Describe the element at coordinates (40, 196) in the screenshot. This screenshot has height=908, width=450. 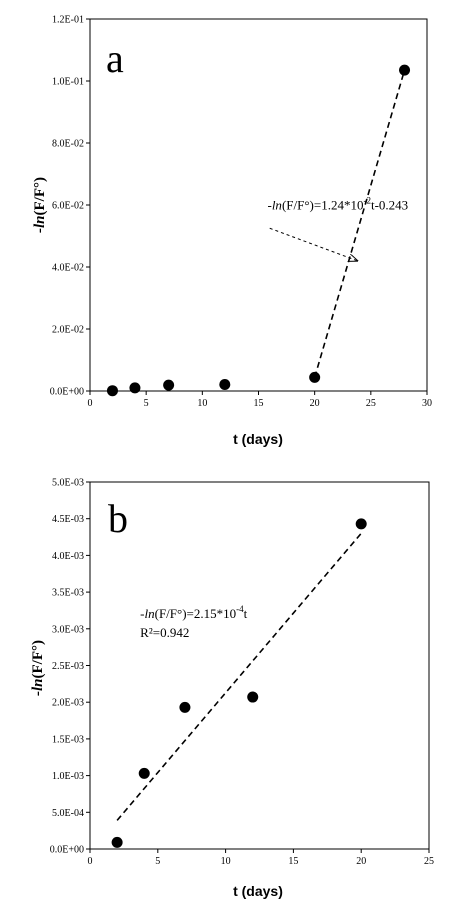
I see `y-axis-label-a-rest: (F/F°)` at that location.